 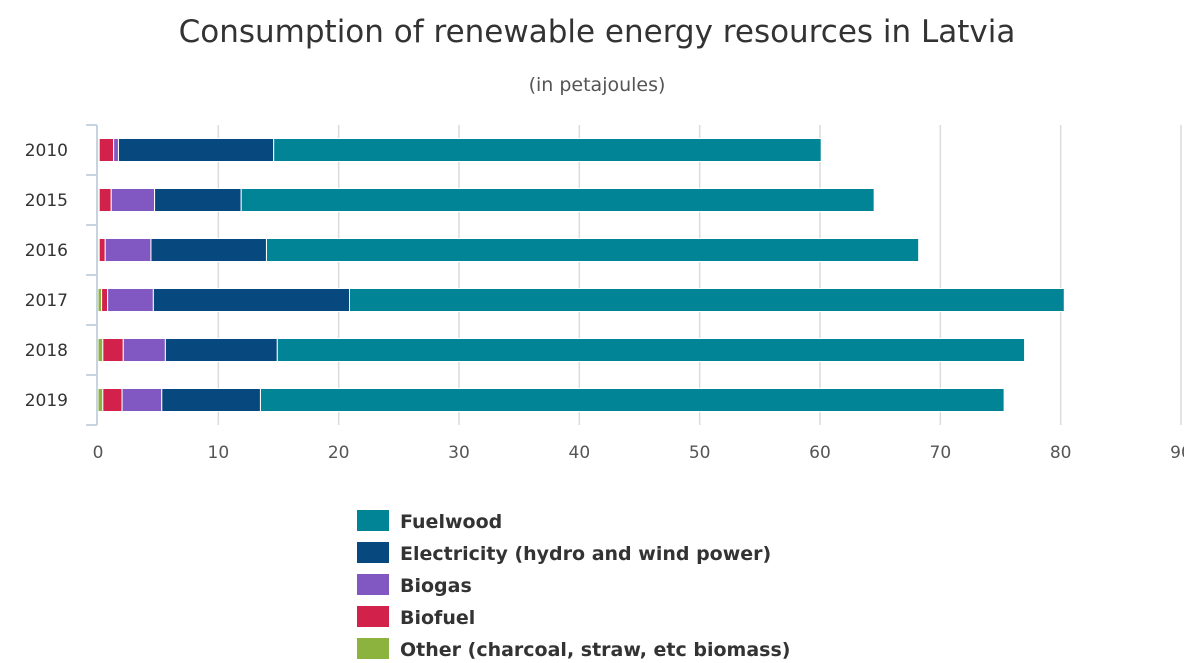 I want to click on bar-2016-biogas, so click(x=128, y=250).